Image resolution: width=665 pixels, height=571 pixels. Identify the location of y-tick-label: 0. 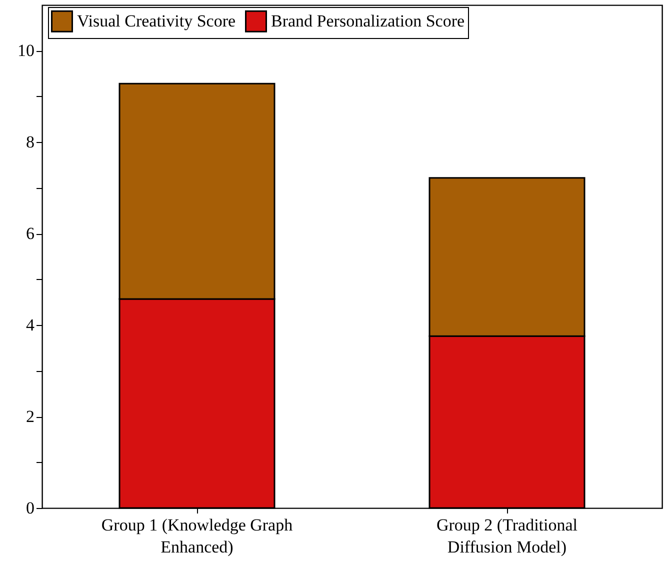
(30, 508).